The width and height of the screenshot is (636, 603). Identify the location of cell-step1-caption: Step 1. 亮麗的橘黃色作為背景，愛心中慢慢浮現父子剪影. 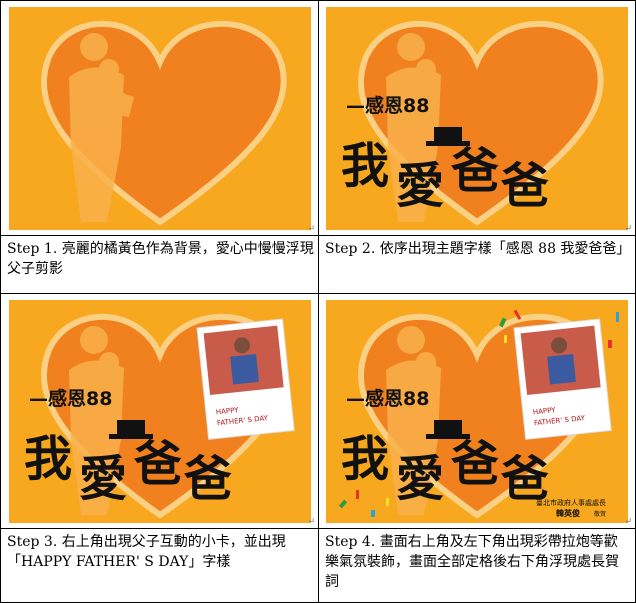
(159, 264).